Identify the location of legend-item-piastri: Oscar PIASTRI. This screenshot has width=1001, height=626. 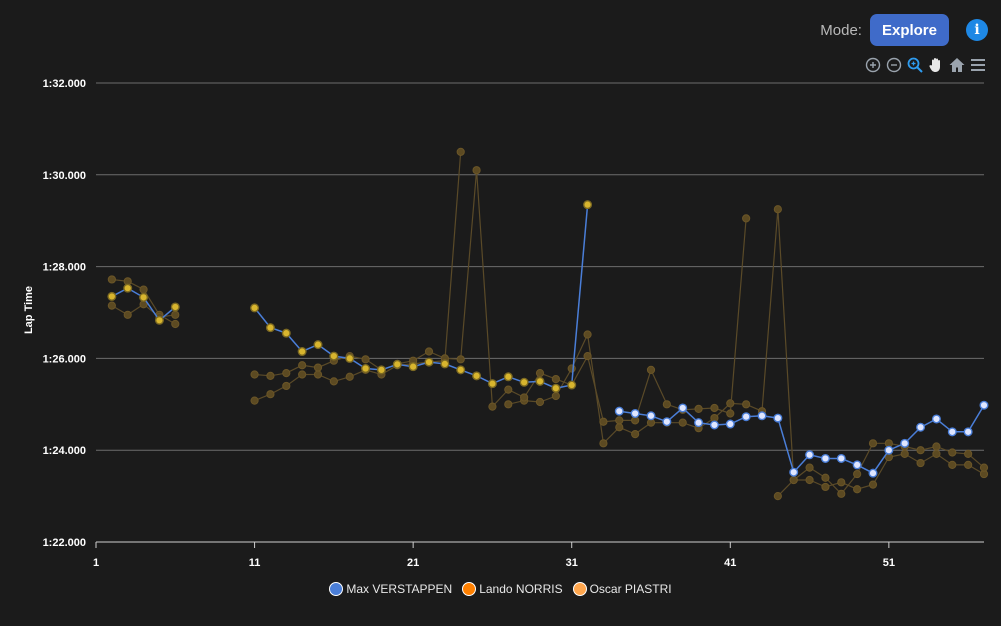
(622, 589).